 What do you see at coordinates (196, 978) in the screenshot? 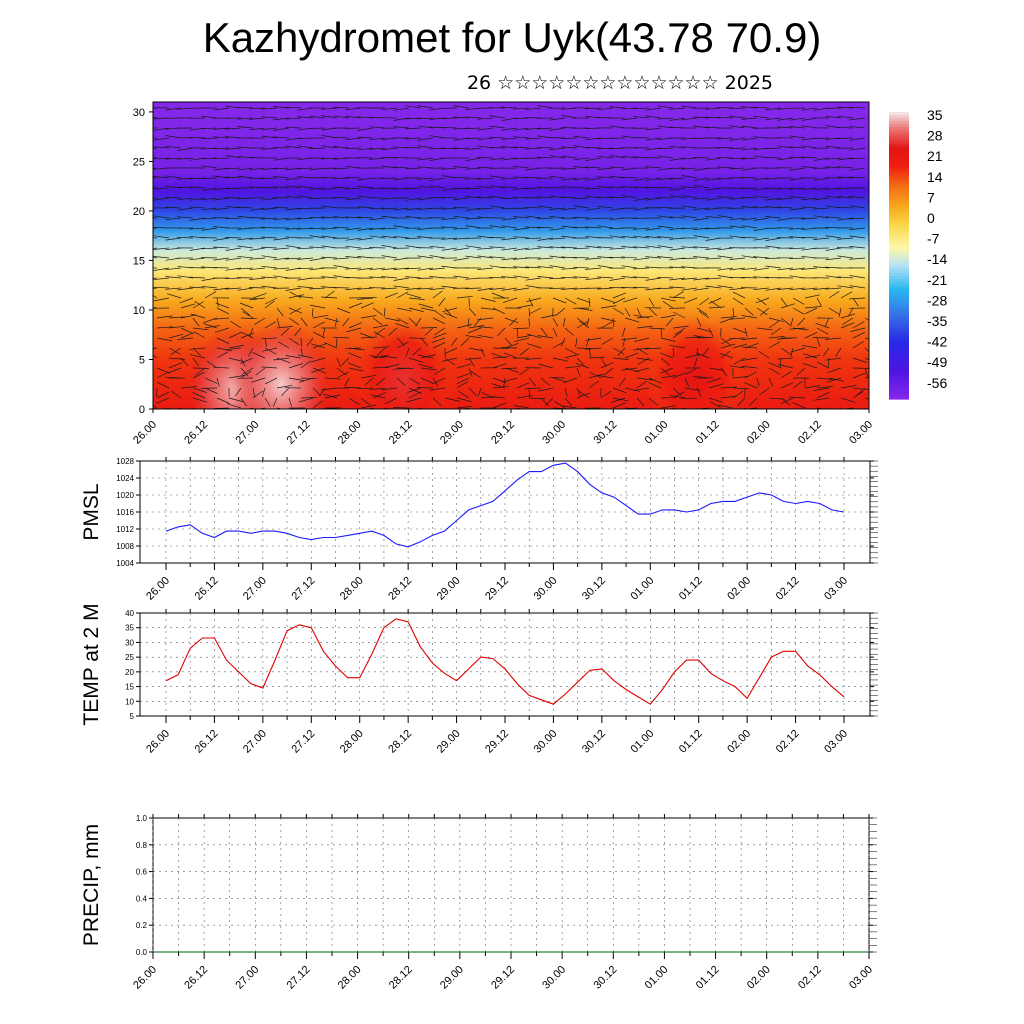
I see `x-tick-label: 26.12` at bounding box center [196, 978].